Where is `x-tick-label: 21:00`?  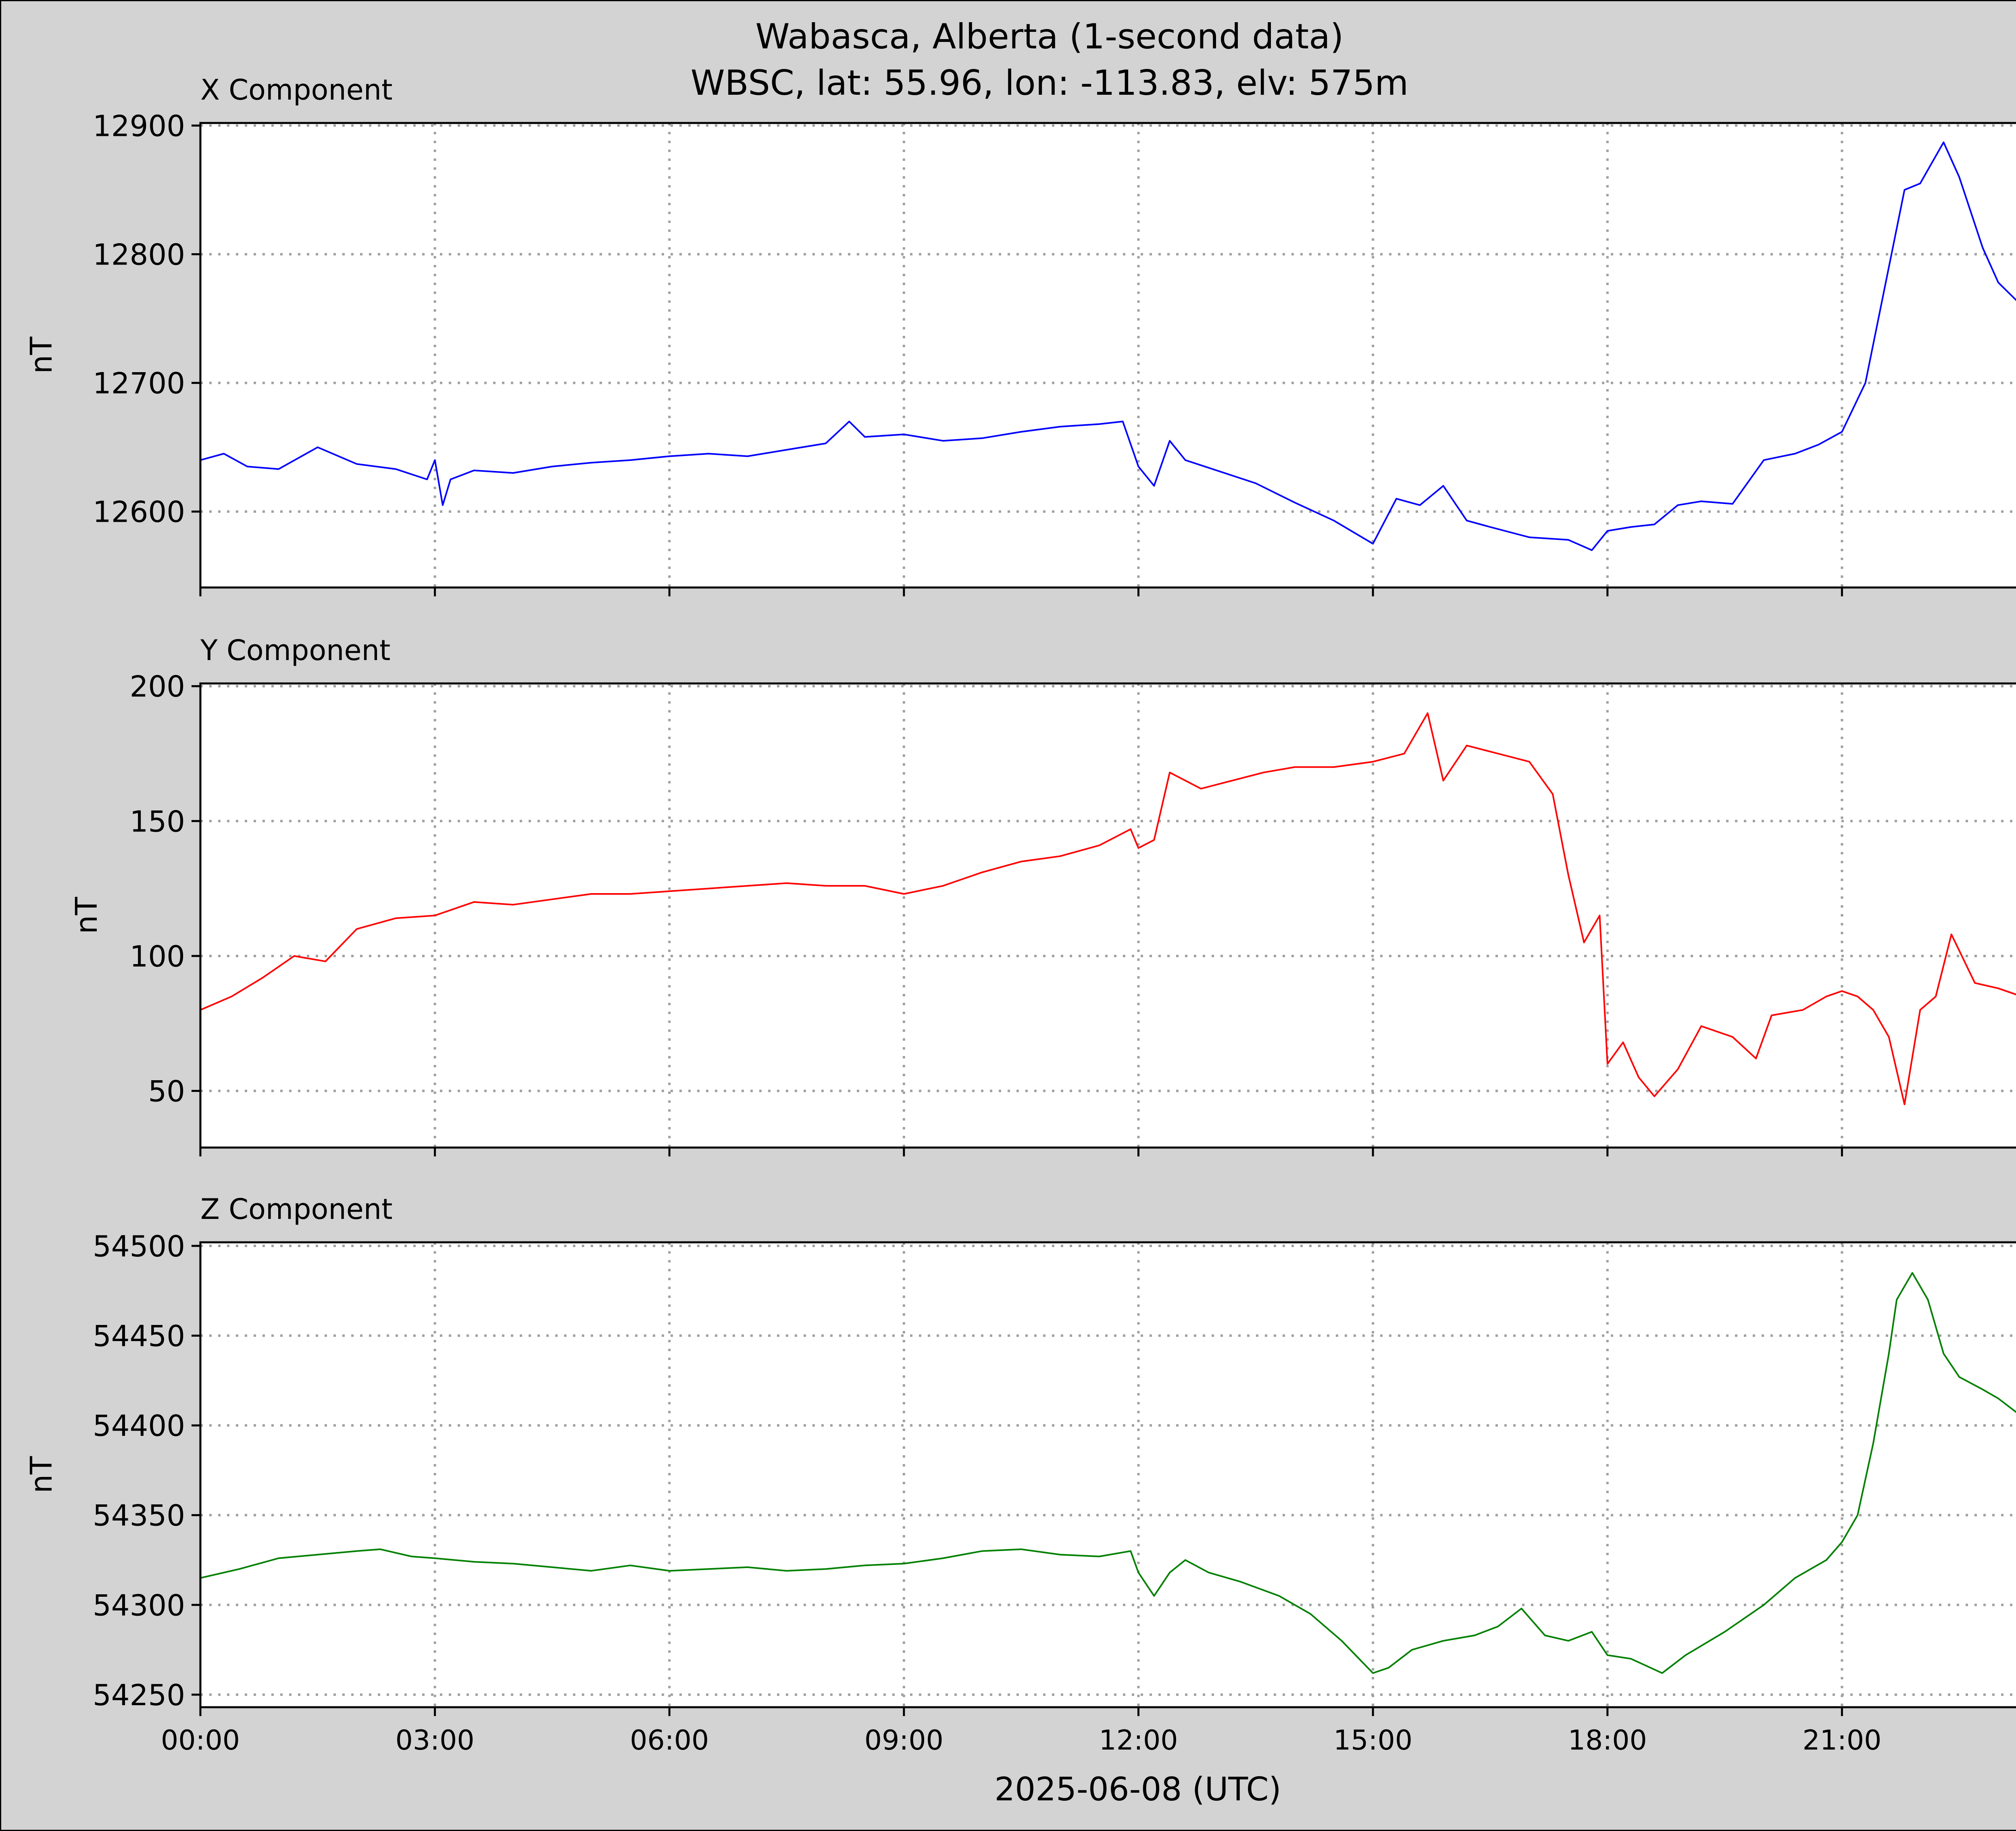
x-tick-label: 21:00 is located at coordinates (1842, 1740).